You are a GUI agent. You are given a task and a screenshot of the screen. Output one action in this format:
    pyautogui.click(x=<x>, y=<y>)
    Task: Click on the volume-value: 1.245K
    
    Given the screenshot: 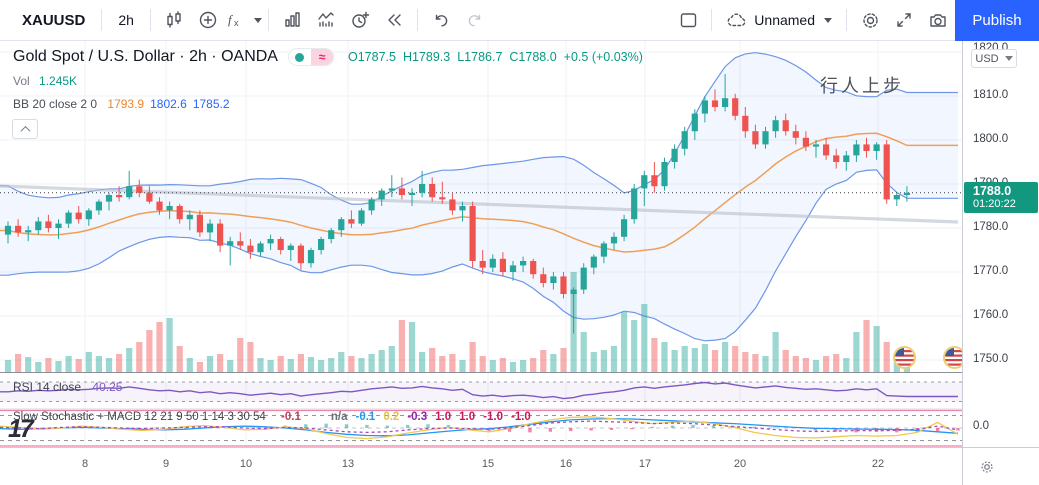 What is the action you would take?
    pyautogui.click(x=58, y=81)
    